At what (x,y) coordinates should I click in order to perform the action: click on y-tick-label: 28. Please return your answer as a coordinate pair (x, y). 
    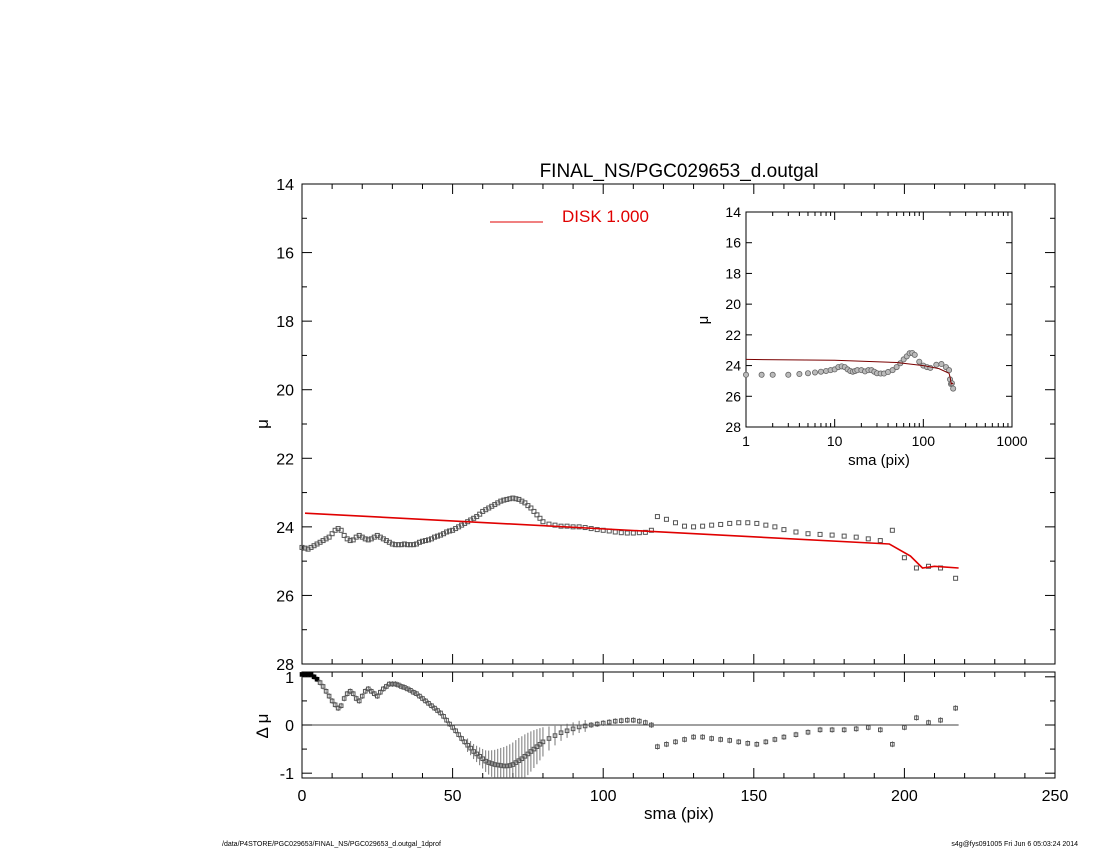
    Looking at the image, I should click on (285, 665).